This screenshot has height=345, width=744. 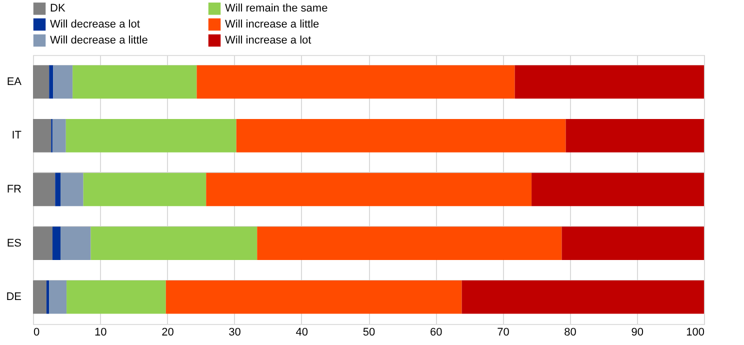 I want to click on x-tick-label: 90, so click(x=637, y=332).